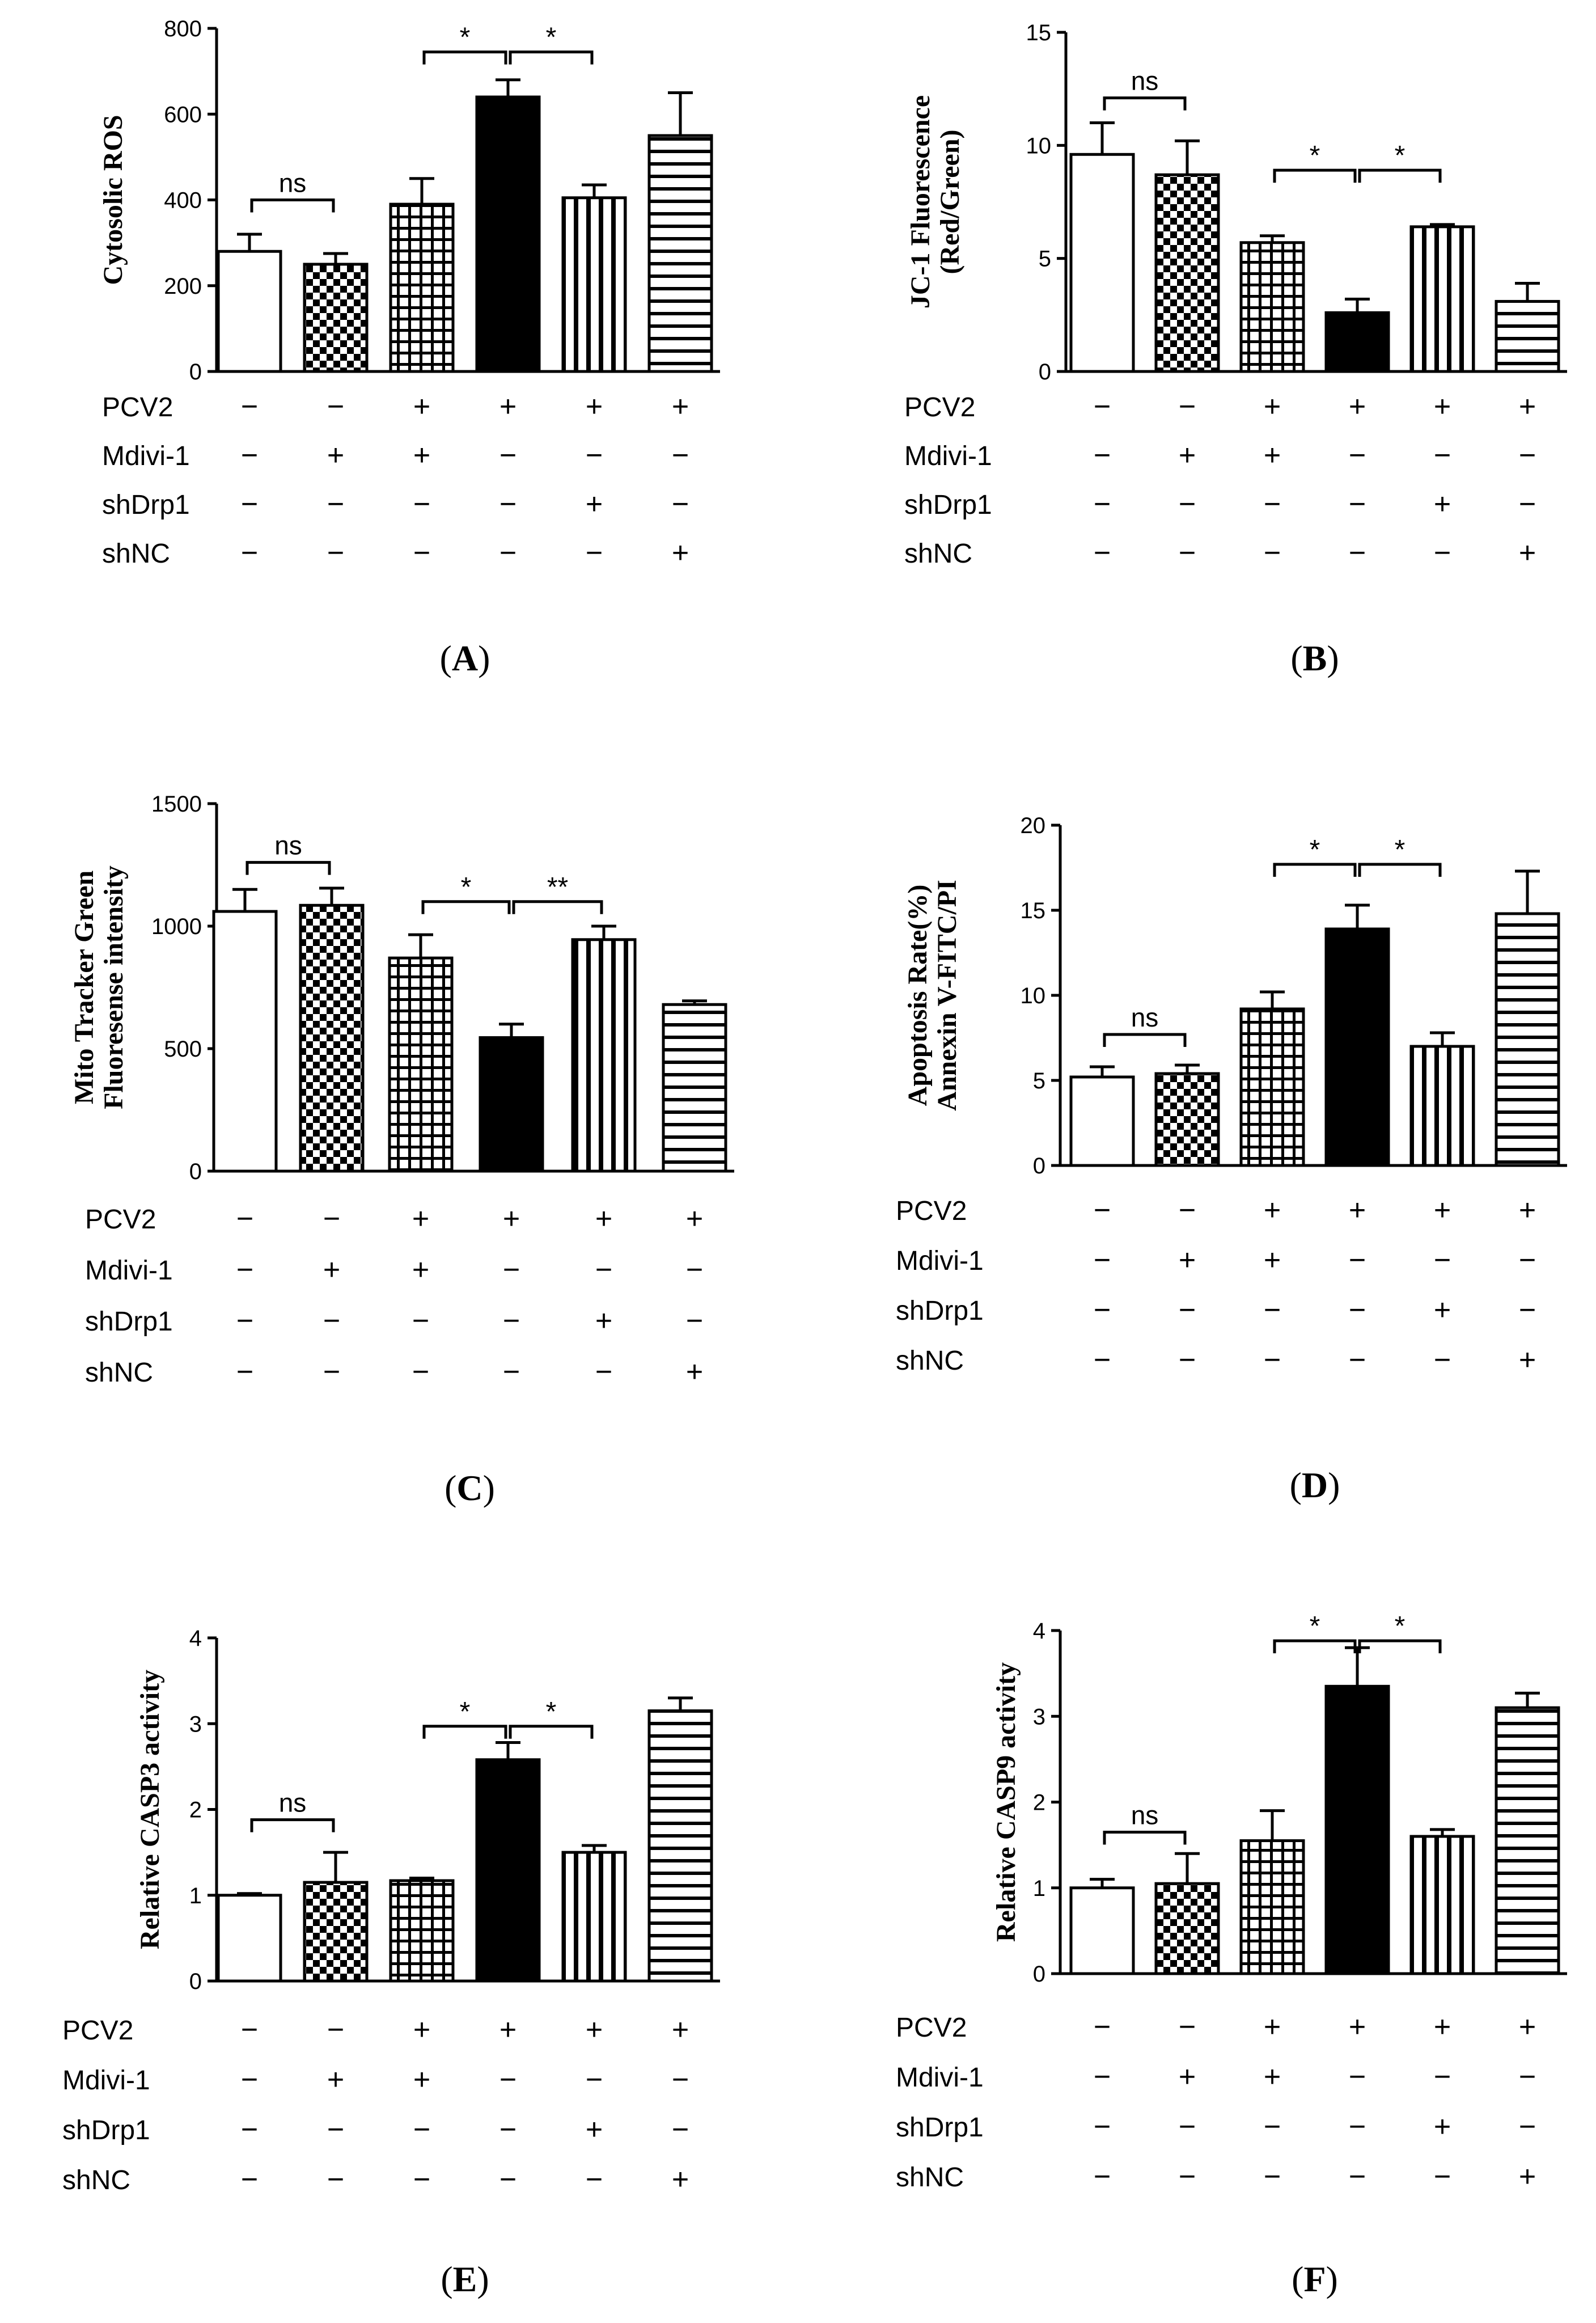 The height and width of the screenshot is (2323, 1596). I want to click on panel-label: (E), so click(465, 2279).